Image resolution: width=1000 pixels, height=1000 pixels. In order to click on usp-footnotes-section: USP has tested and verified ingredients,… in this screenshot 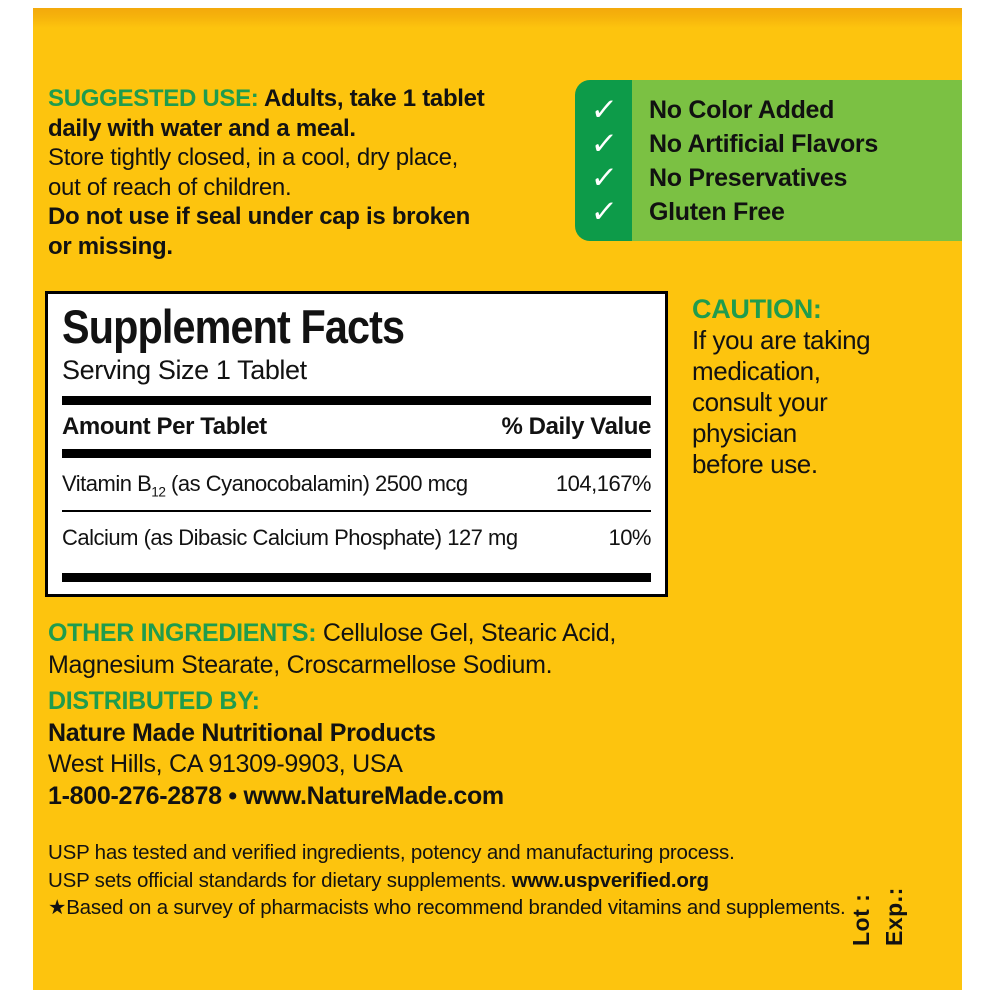, I will do `click(488, 880)`.